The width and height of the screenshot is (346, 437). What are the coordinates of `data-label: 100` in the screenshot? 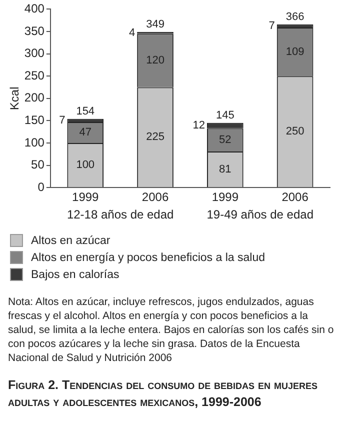 It's located at (85, 165).